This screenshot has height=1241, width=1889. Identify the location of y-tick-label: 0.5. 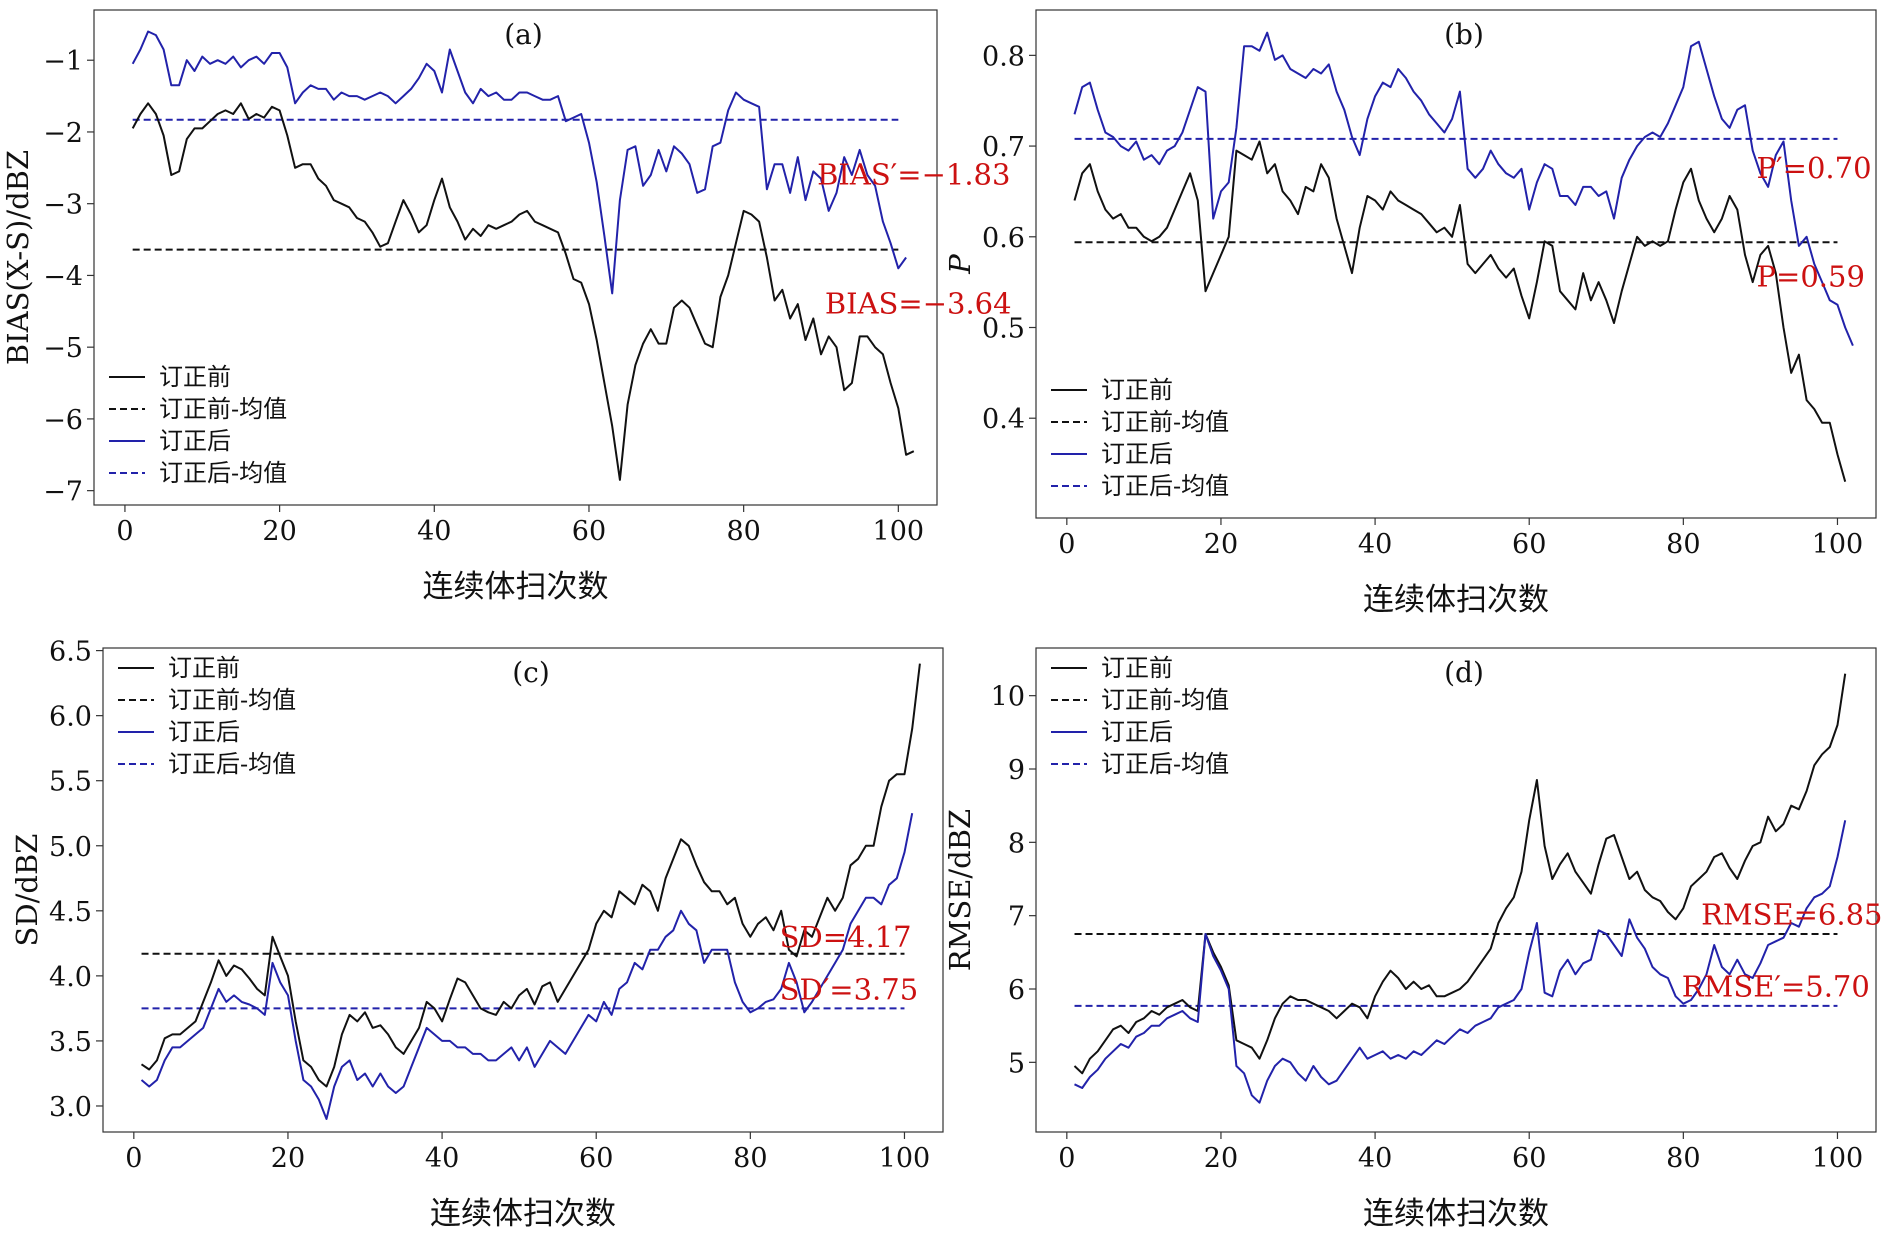
(1003, 329).